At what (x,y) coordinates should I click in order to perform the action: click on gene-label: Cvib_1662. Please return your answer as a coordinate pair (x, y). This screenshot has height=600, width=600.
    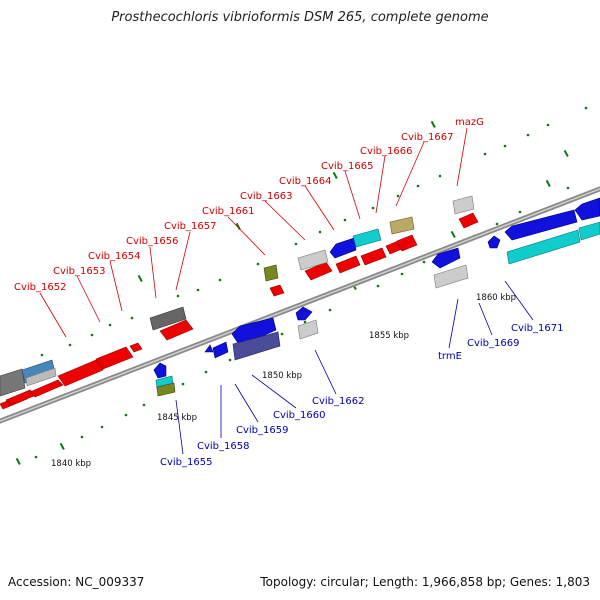
    Looking at the image, I should click on (338, 401).